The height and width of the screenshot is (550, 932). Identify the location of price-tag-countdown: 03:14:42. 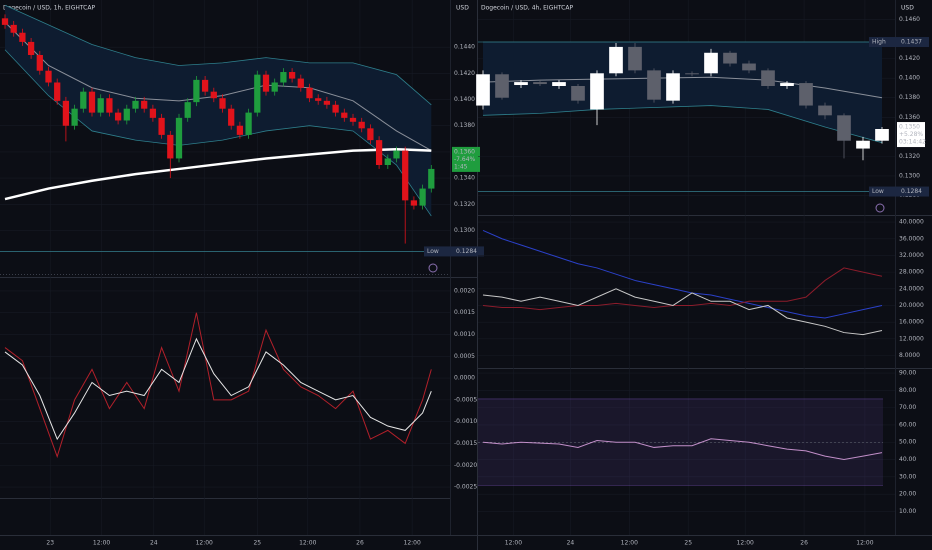
(912, 142).